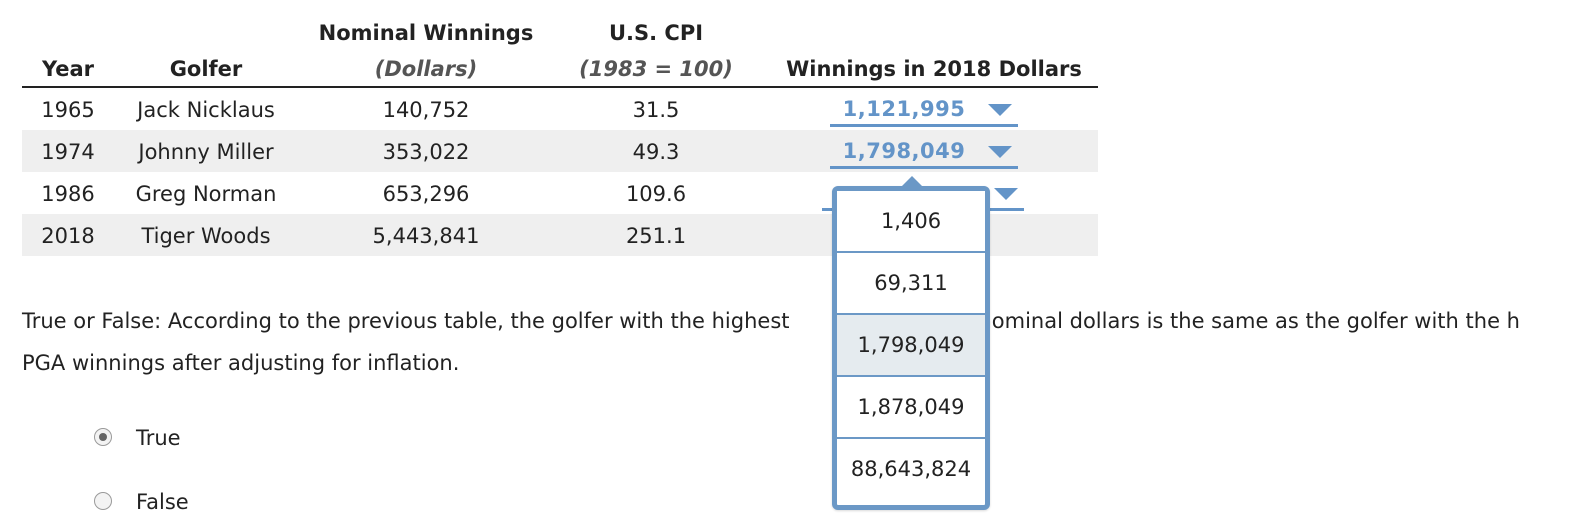 The height and width of the screenshot is (520, 1572). Describe the element at coordinates (426, 33) in the screenshot. I see `header-nominal-title: Nominal Winnings` at that location.